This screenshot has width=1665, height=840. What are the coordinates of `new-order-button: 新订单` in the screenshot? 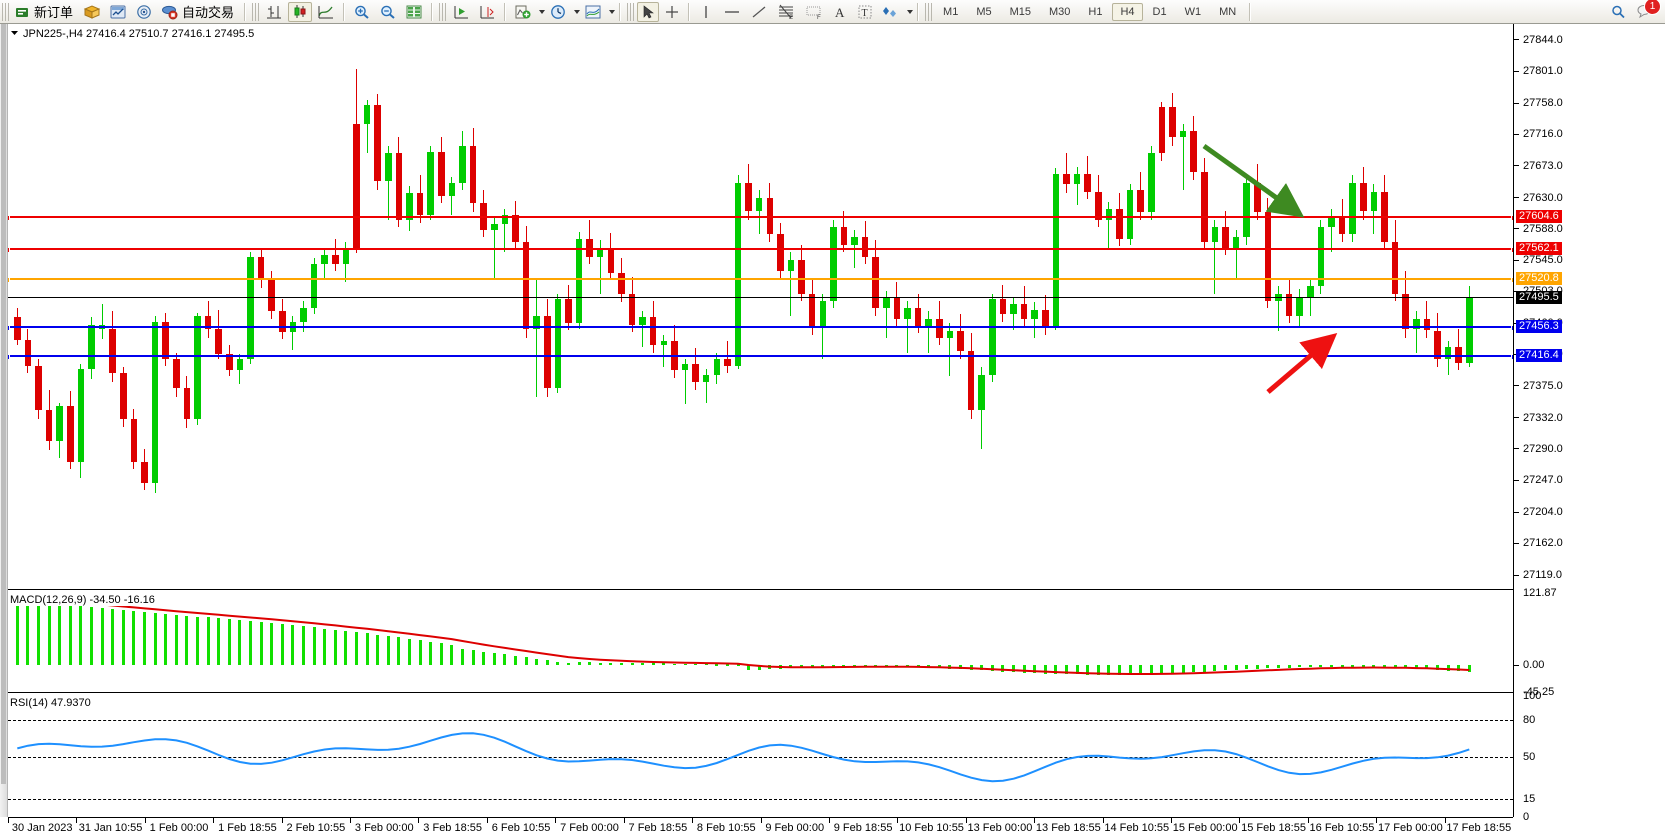 It's located at (45, 12).